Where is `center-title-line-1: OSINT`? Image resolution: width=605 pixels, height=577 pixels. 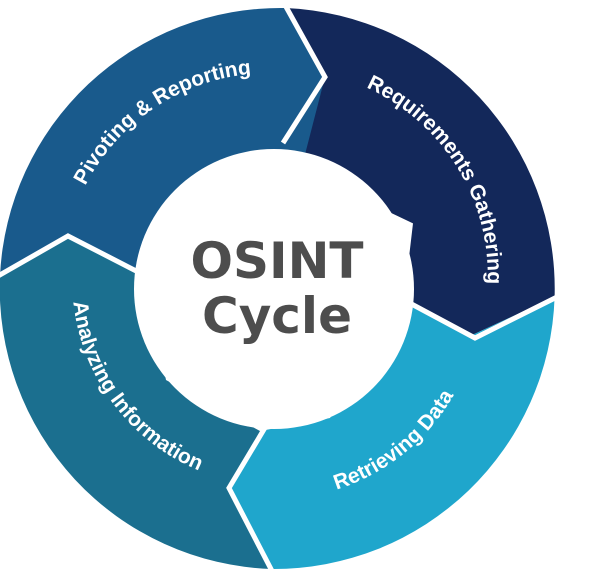 center-title-line-1: OSINT is located at coordinates (276, 261).